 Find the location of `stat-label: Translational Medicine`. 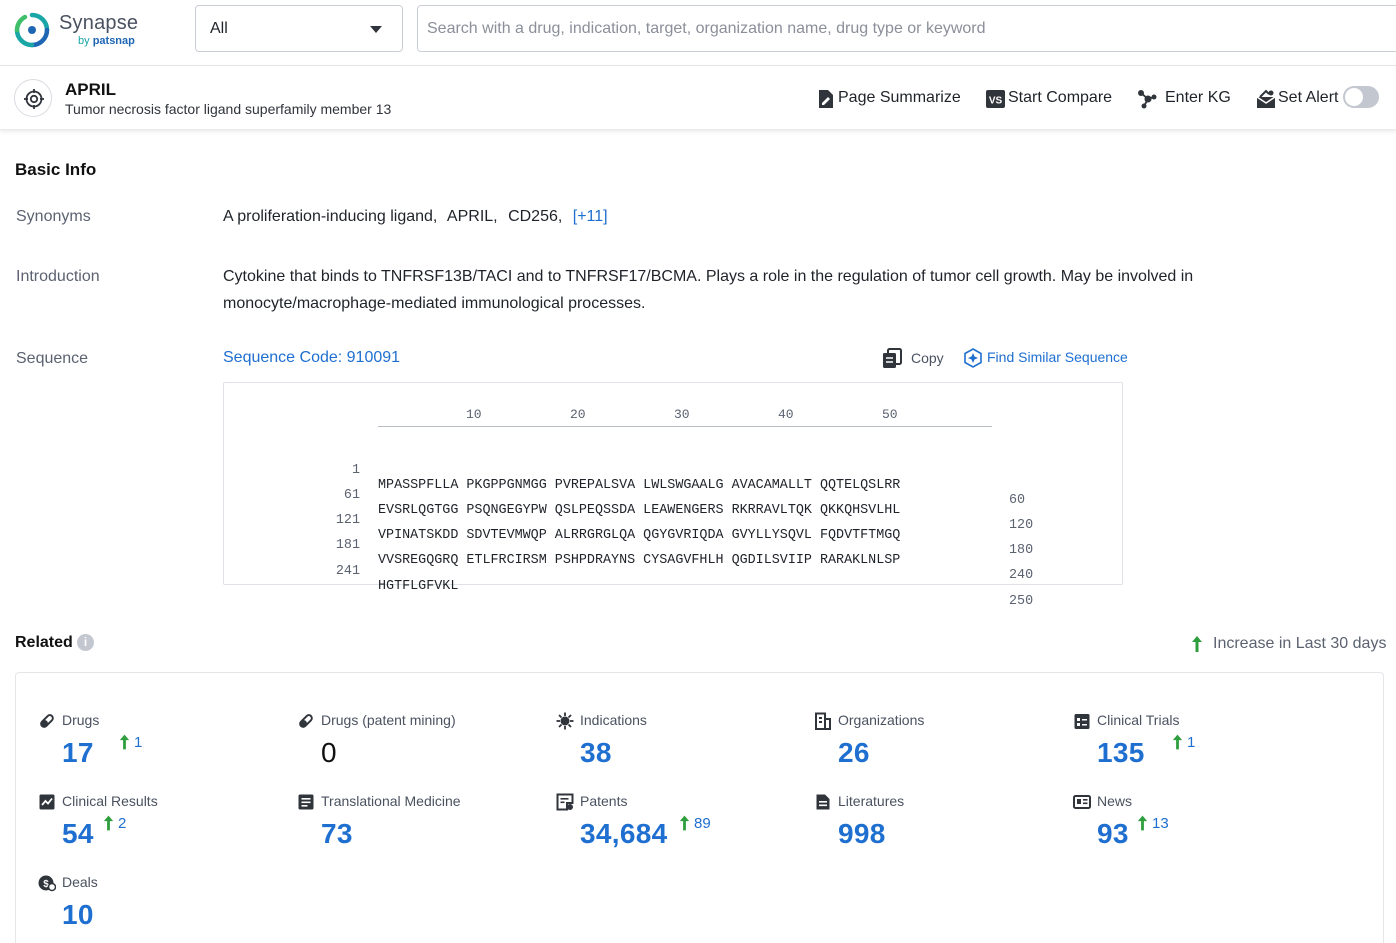

stat-label: Translational Medicine is located at coordinates (391, 801).